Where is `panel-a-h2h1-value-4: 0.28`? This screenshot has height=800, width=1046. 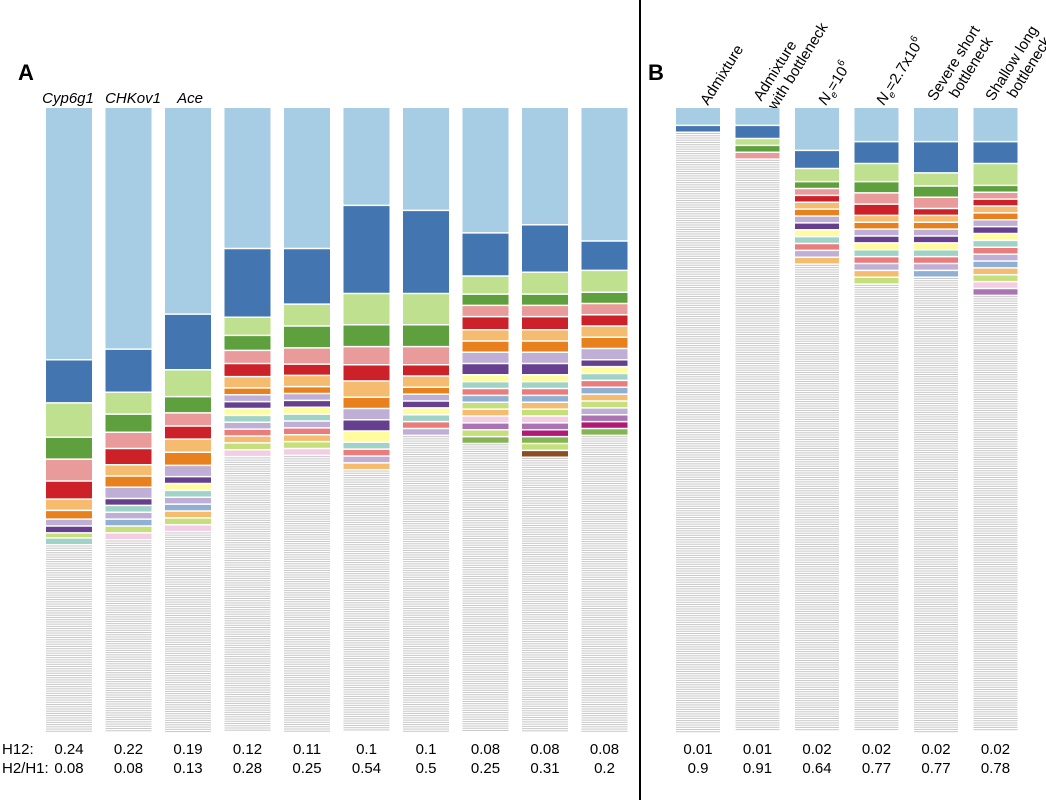 panel-a-h2h1-value-4: 0.28 is located at coordinates (247, 768).